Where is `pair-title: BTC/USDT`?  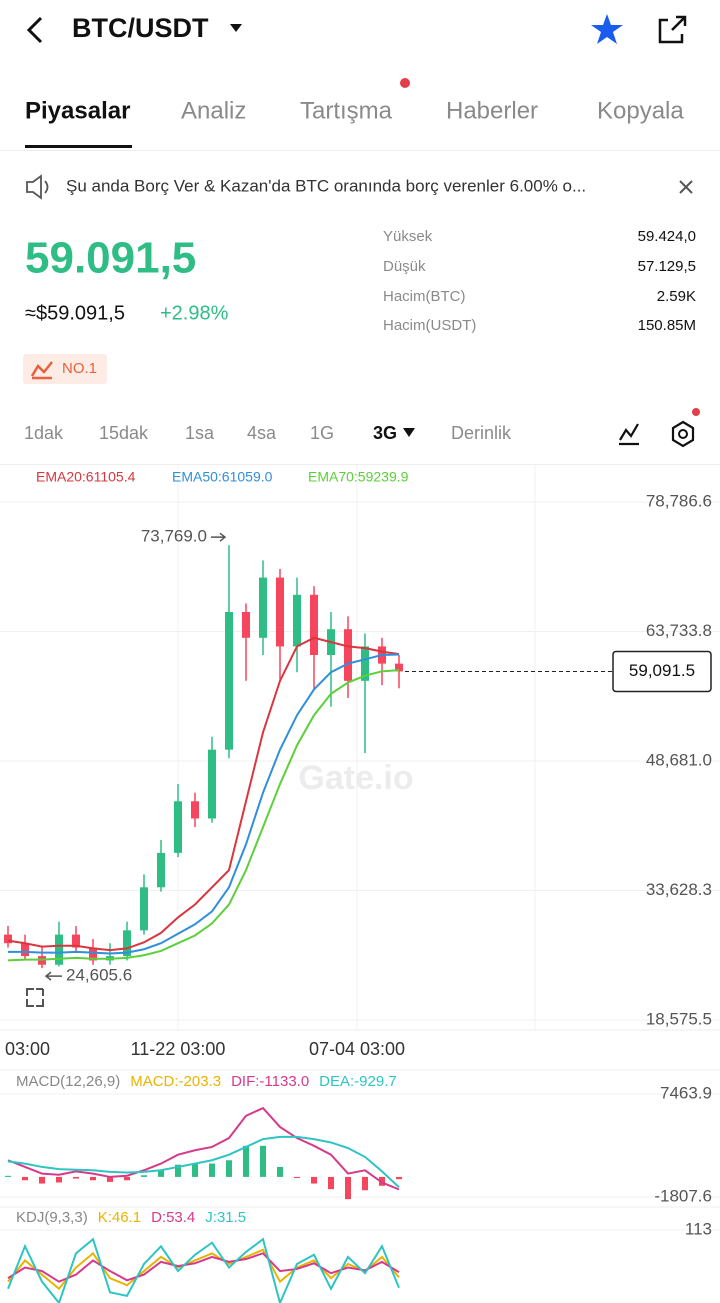 pair-title: BTC/USDT is located at coordinates (140, 28).